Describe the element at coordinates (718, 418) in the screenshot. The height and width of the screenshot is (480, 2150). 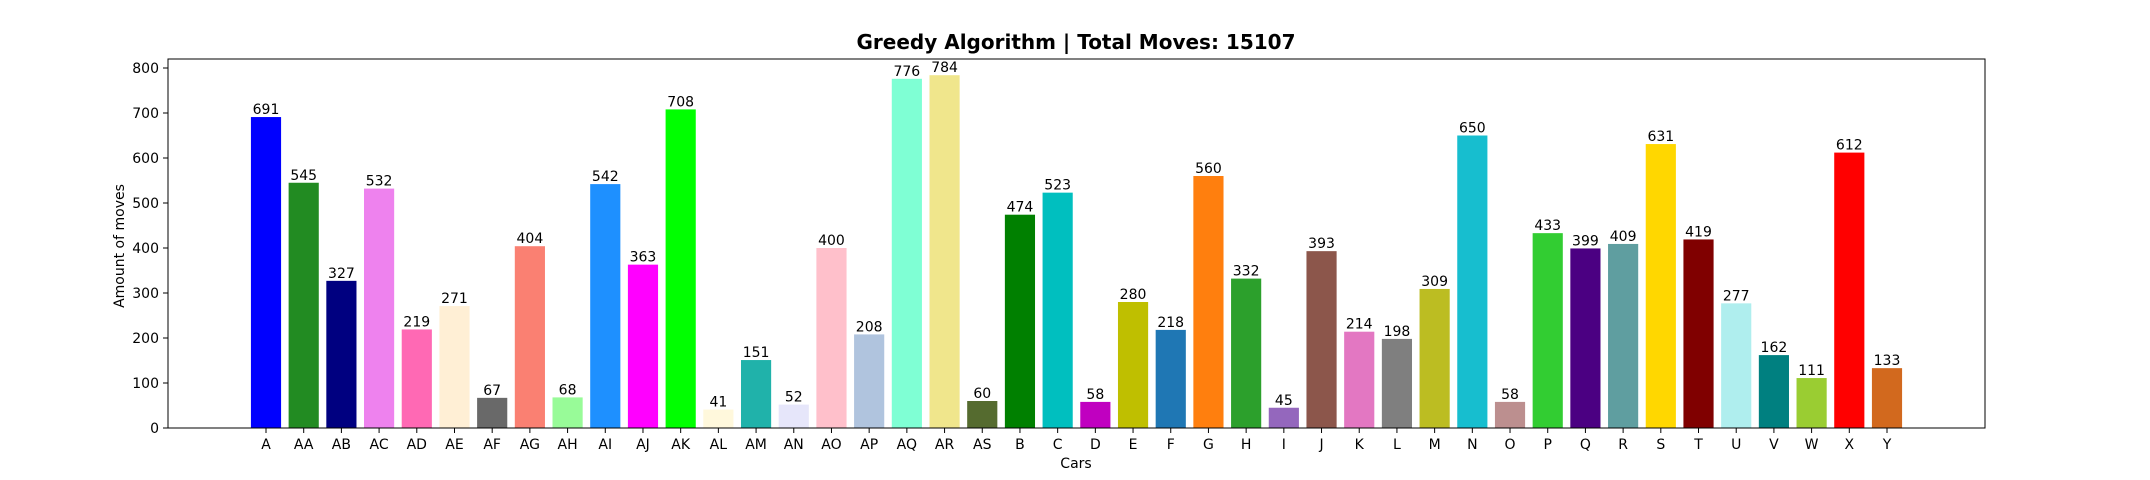
I see `bar-al` at that location.